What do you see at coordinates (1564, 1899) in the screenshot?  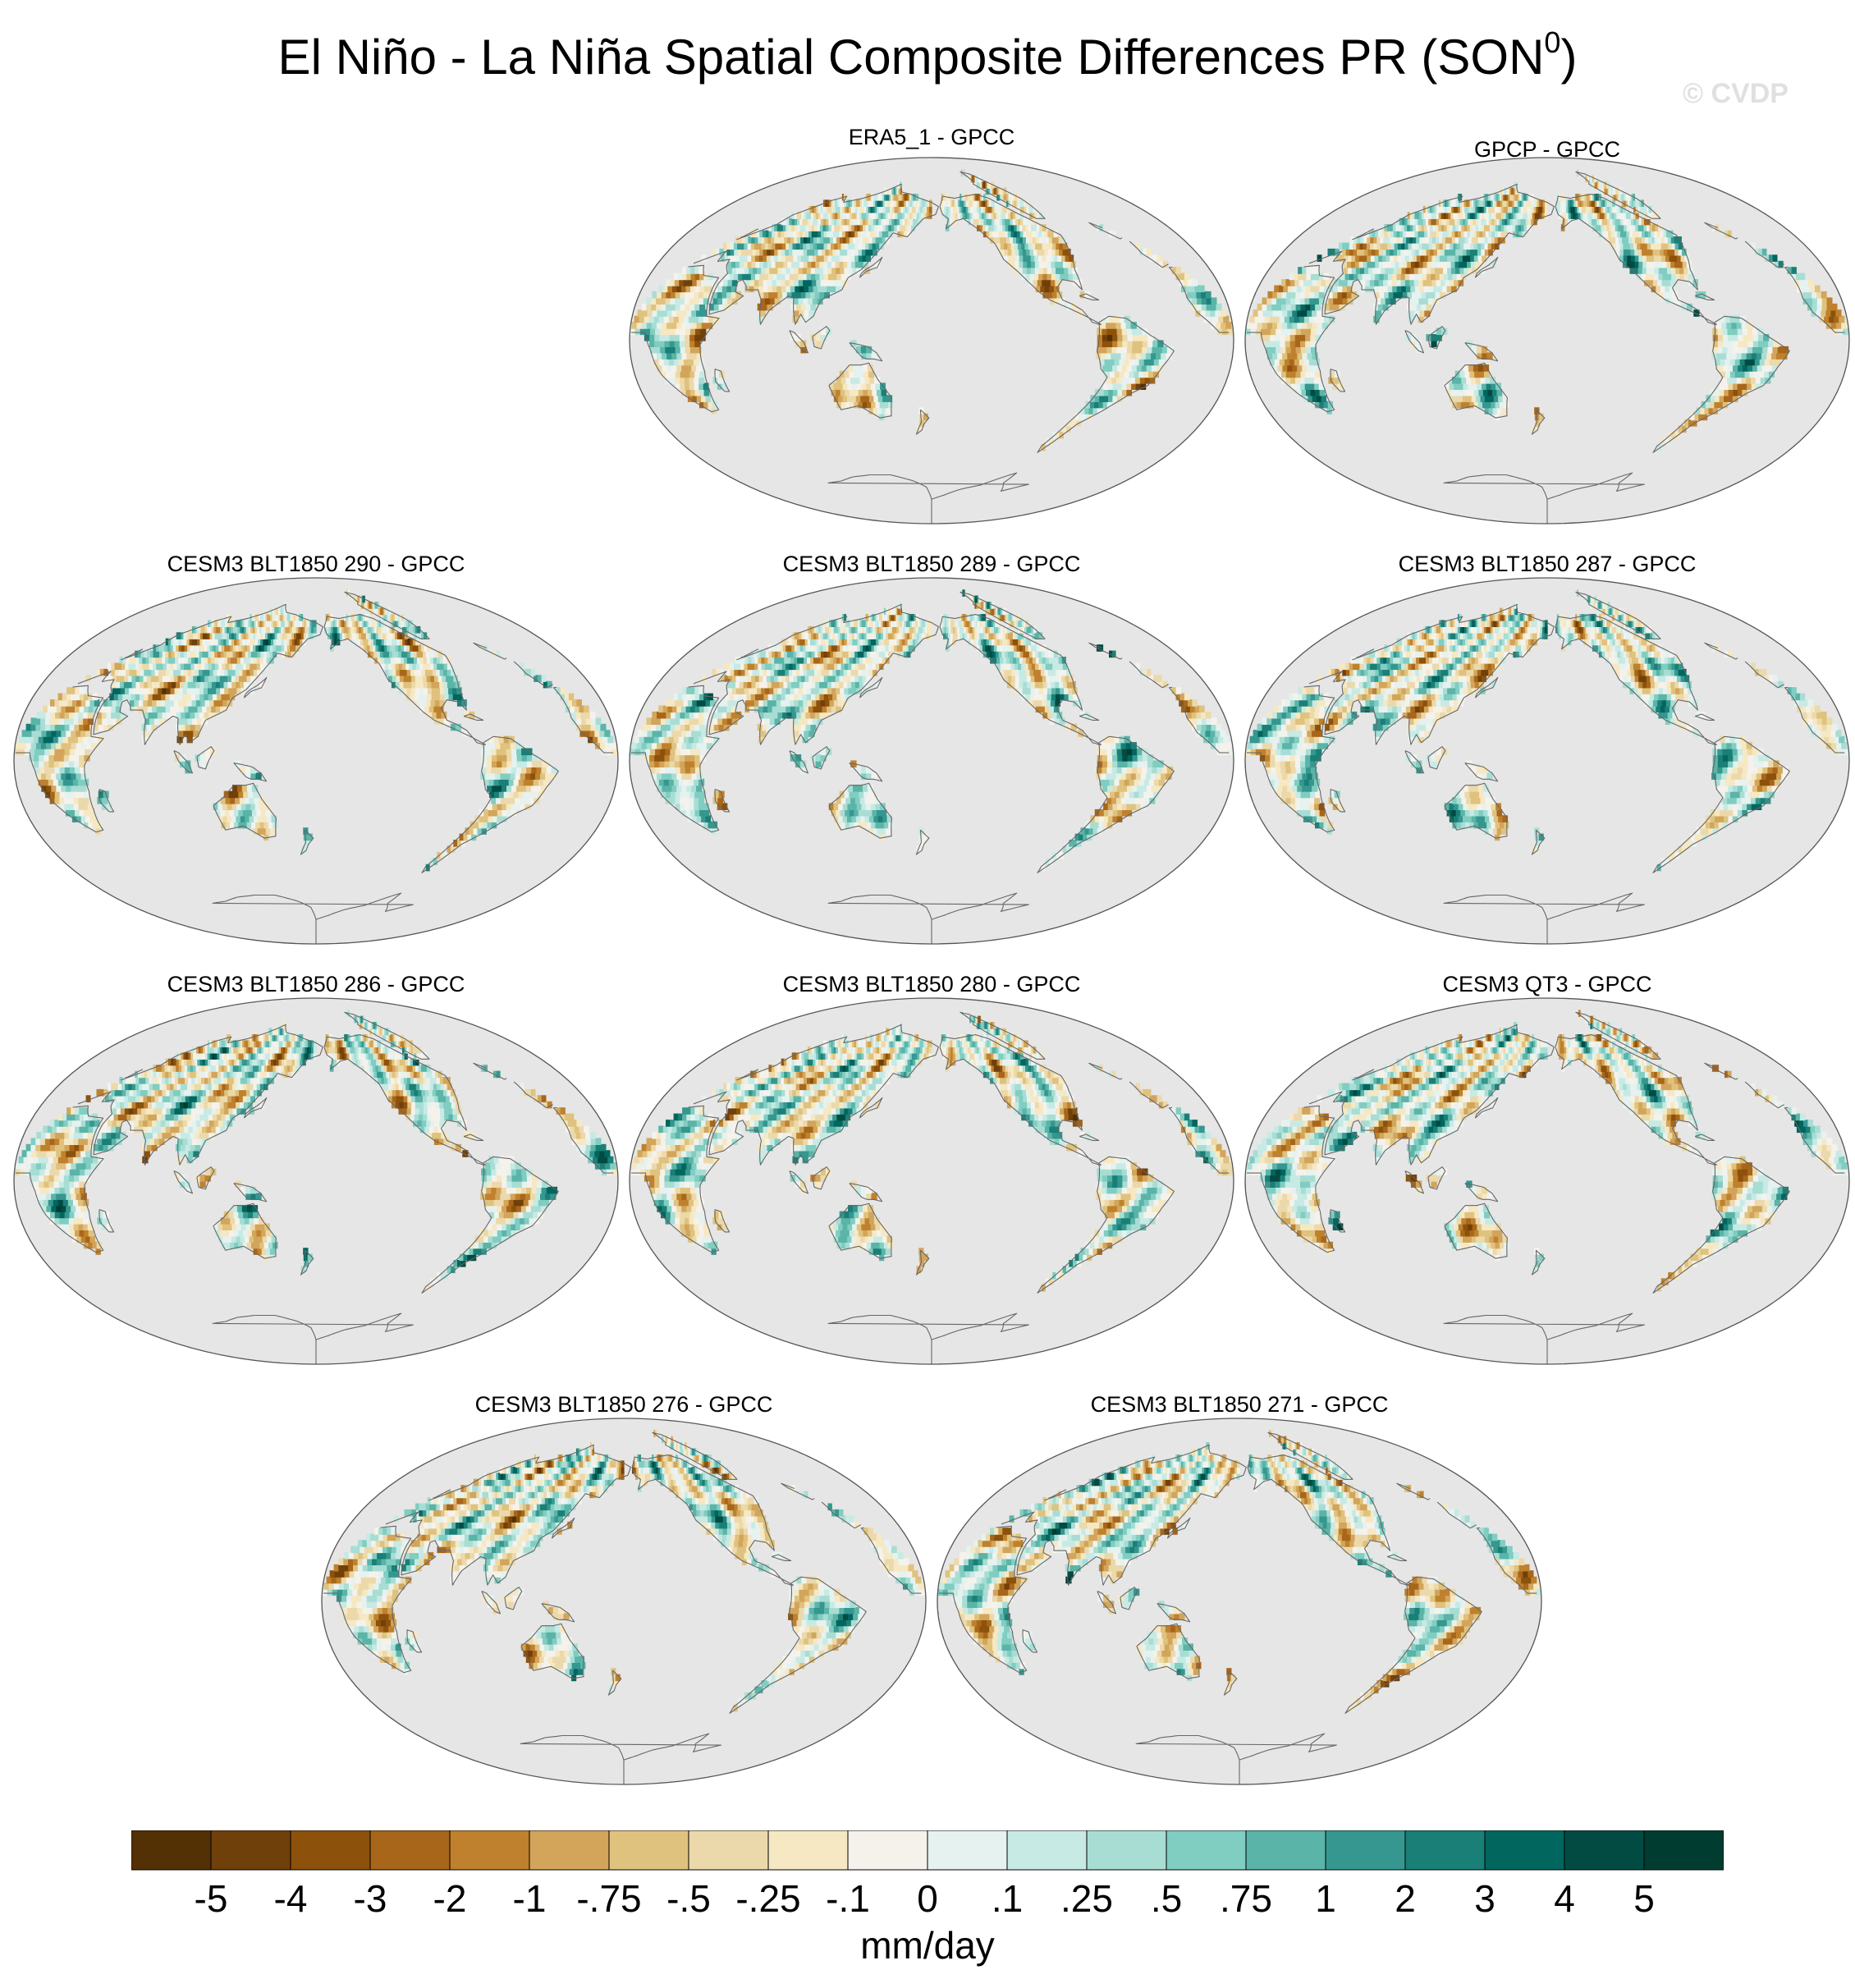 I see `colorbar-tick-label: 4` at bounding box center [1564, 1899].